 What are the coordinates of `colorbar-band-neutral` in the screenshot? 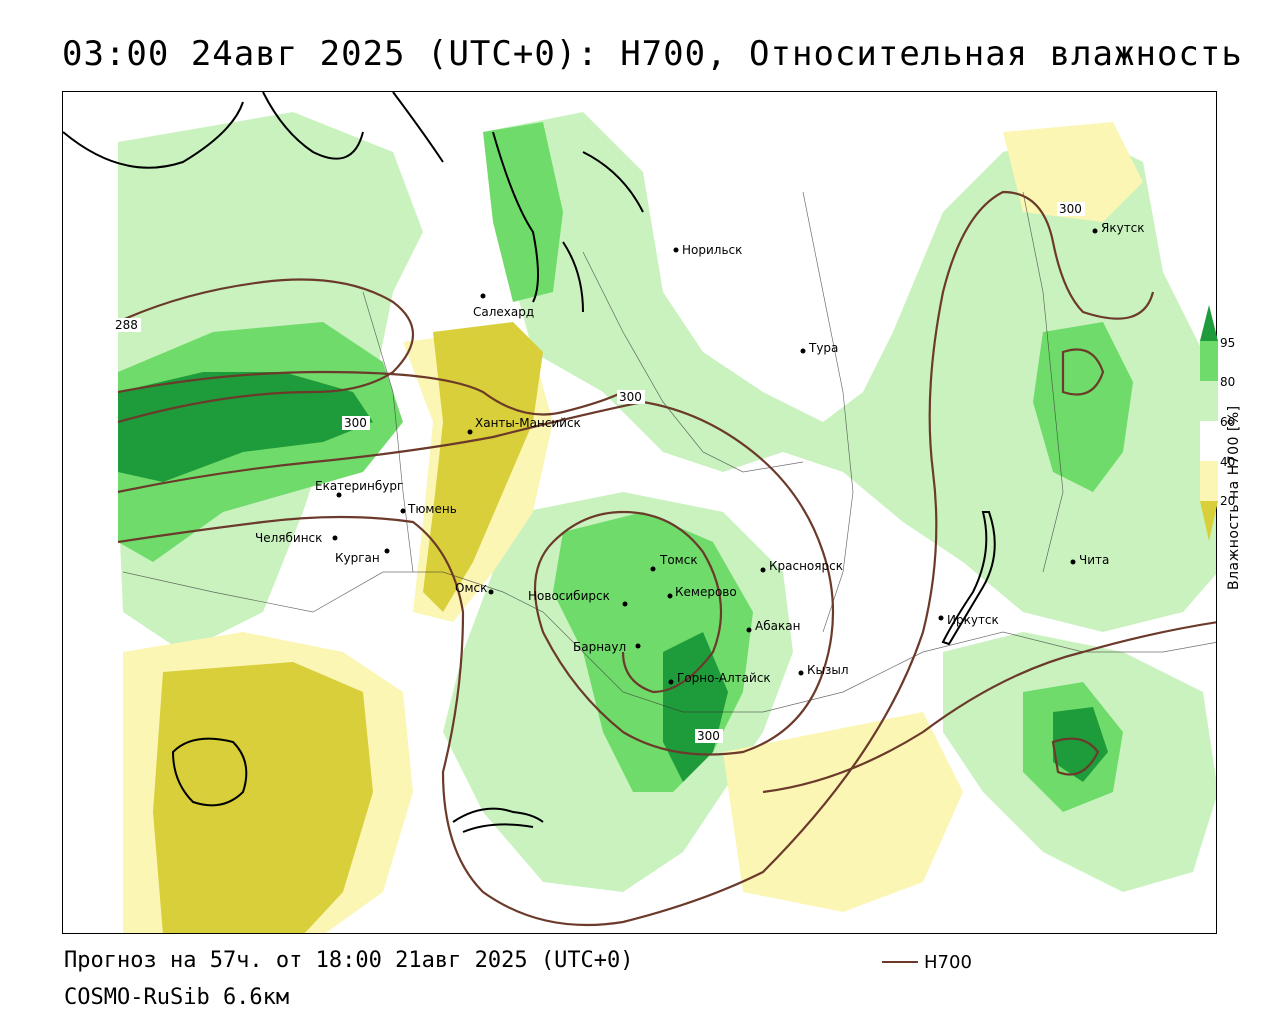 It's located at (1209, 441).